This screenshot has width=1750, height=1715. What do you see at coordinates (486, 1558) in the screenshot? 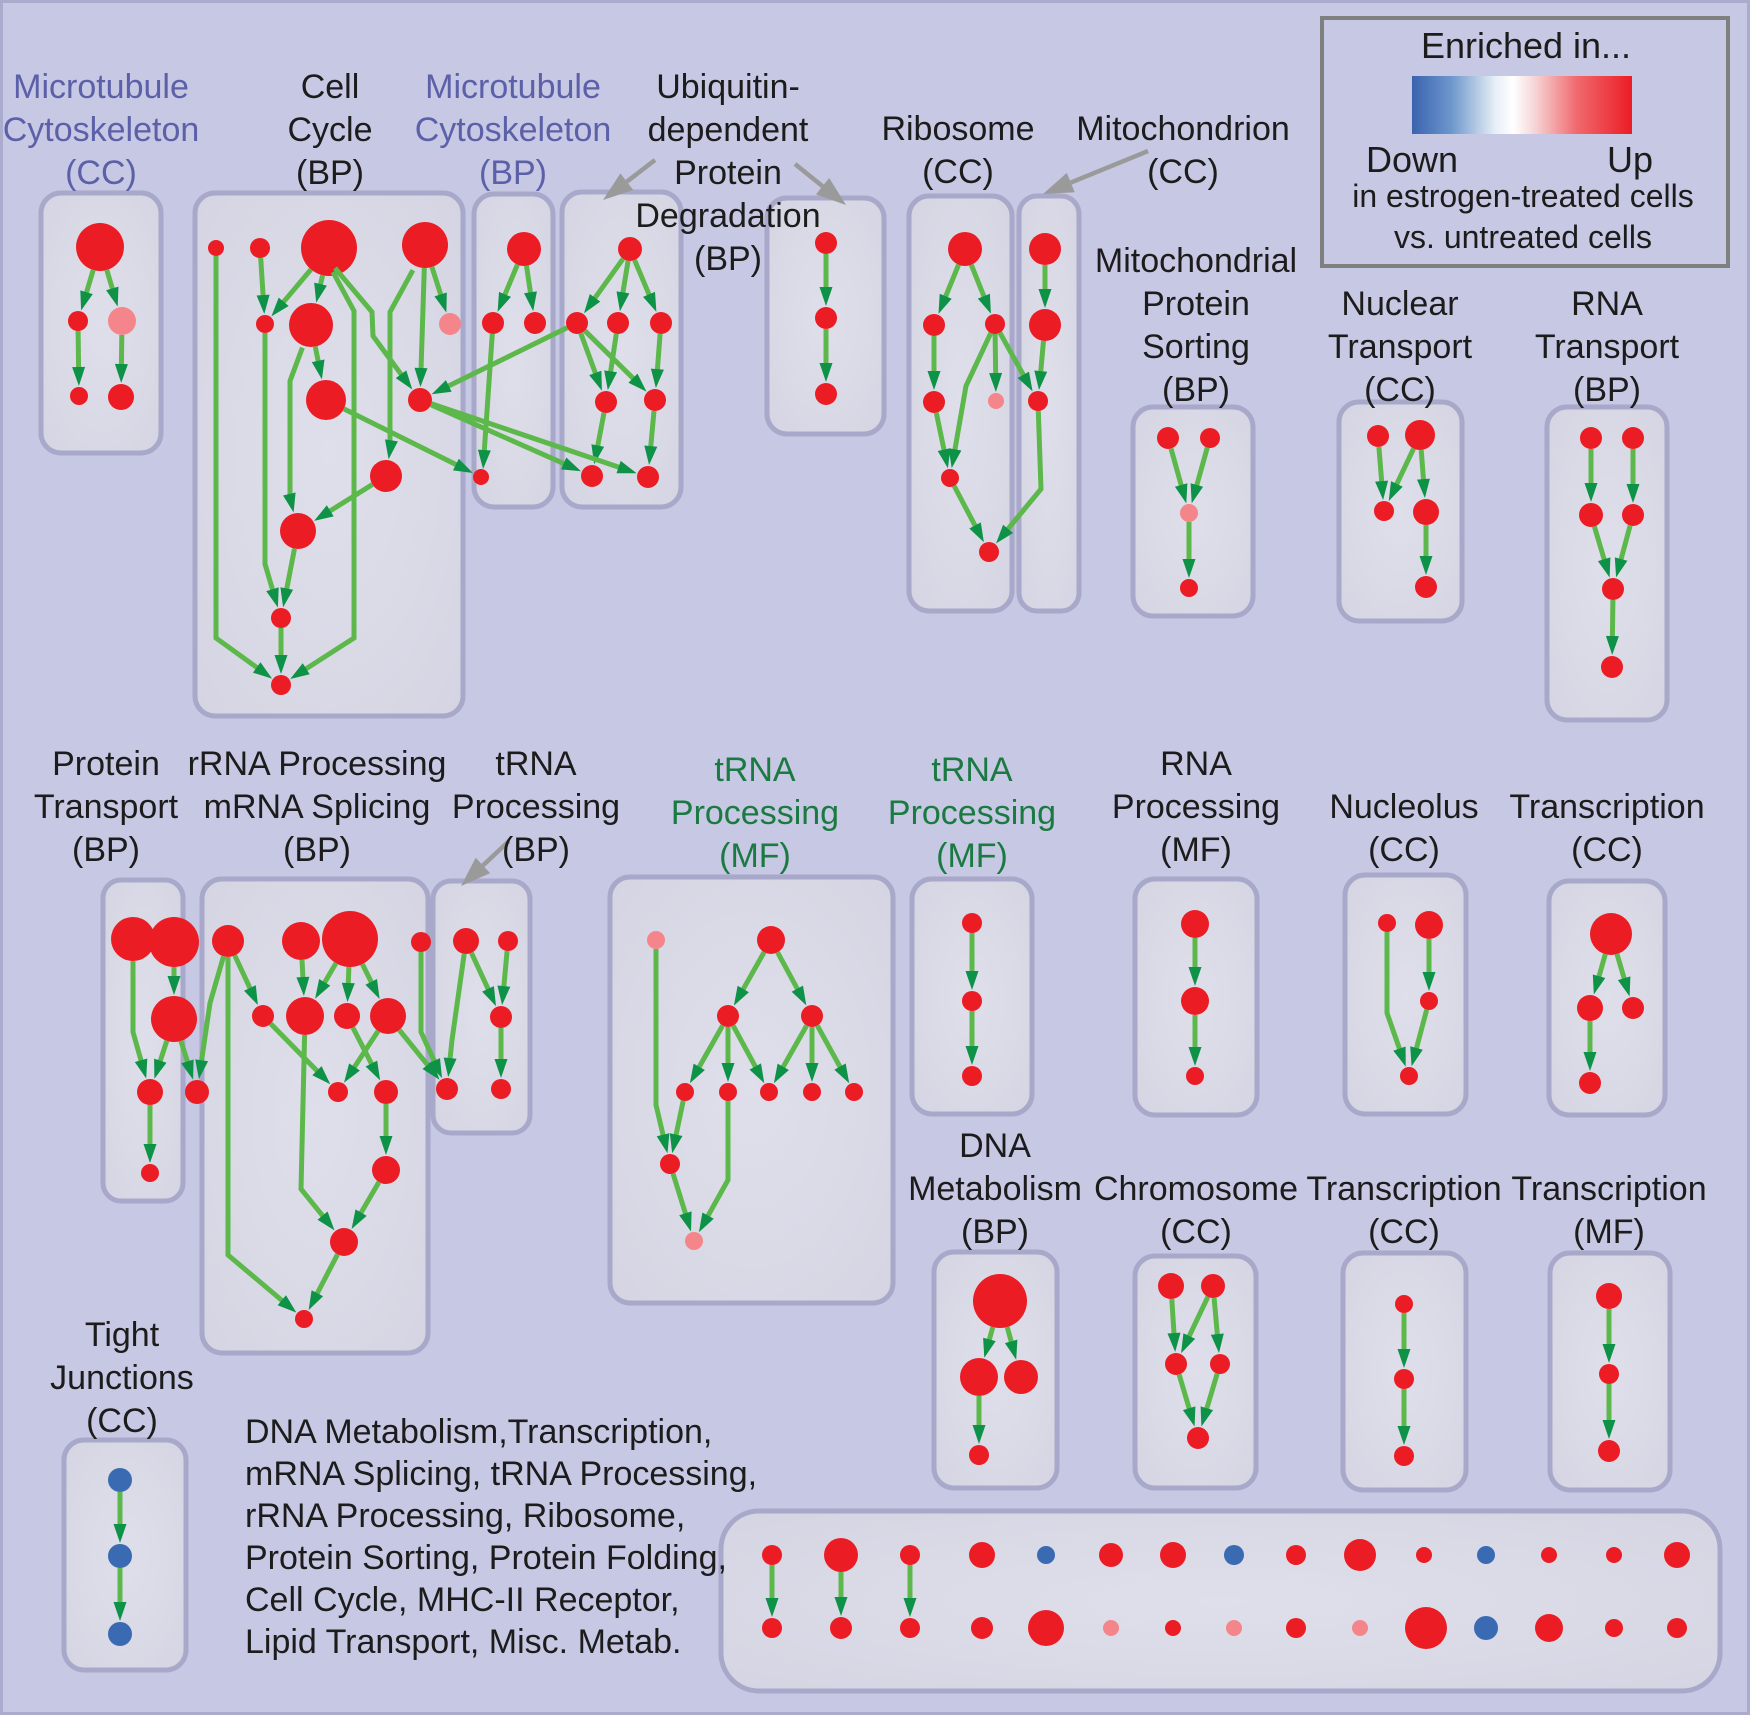
I see `svg-text:Protein Sorting, Protein Foldi: Protein Sorting, Protein Folding,` at bounding box center [486, 1558].